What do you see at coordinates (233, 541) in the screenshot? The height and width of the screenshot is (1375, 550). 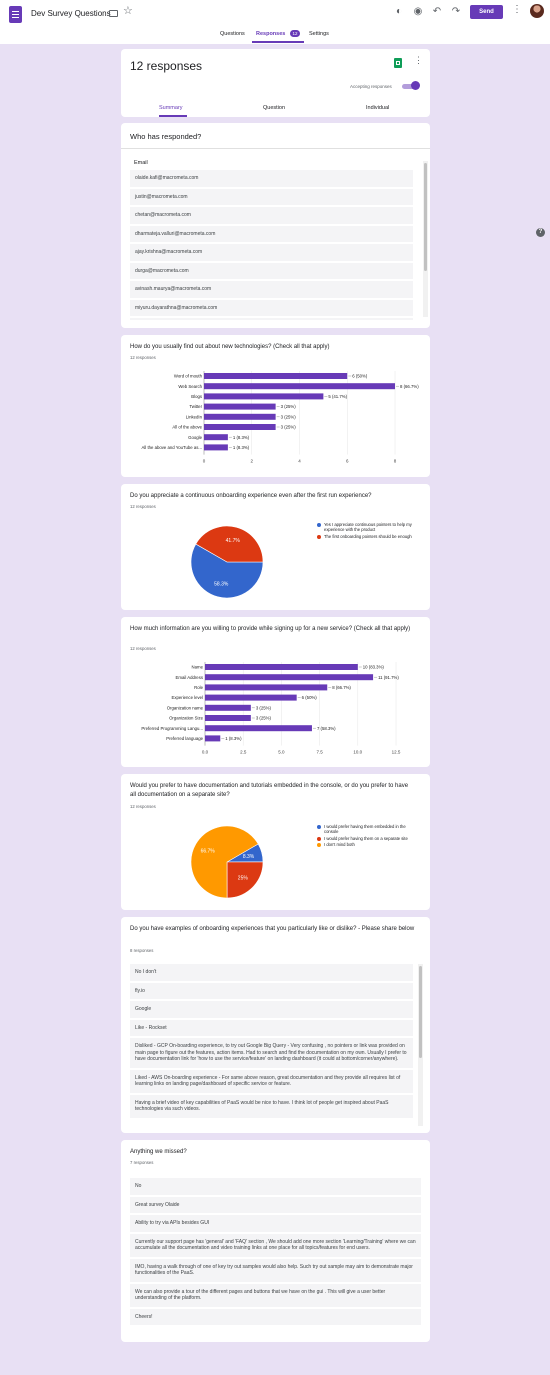 I see `slice-label: 41.7%` at bounding box center [233, 541].